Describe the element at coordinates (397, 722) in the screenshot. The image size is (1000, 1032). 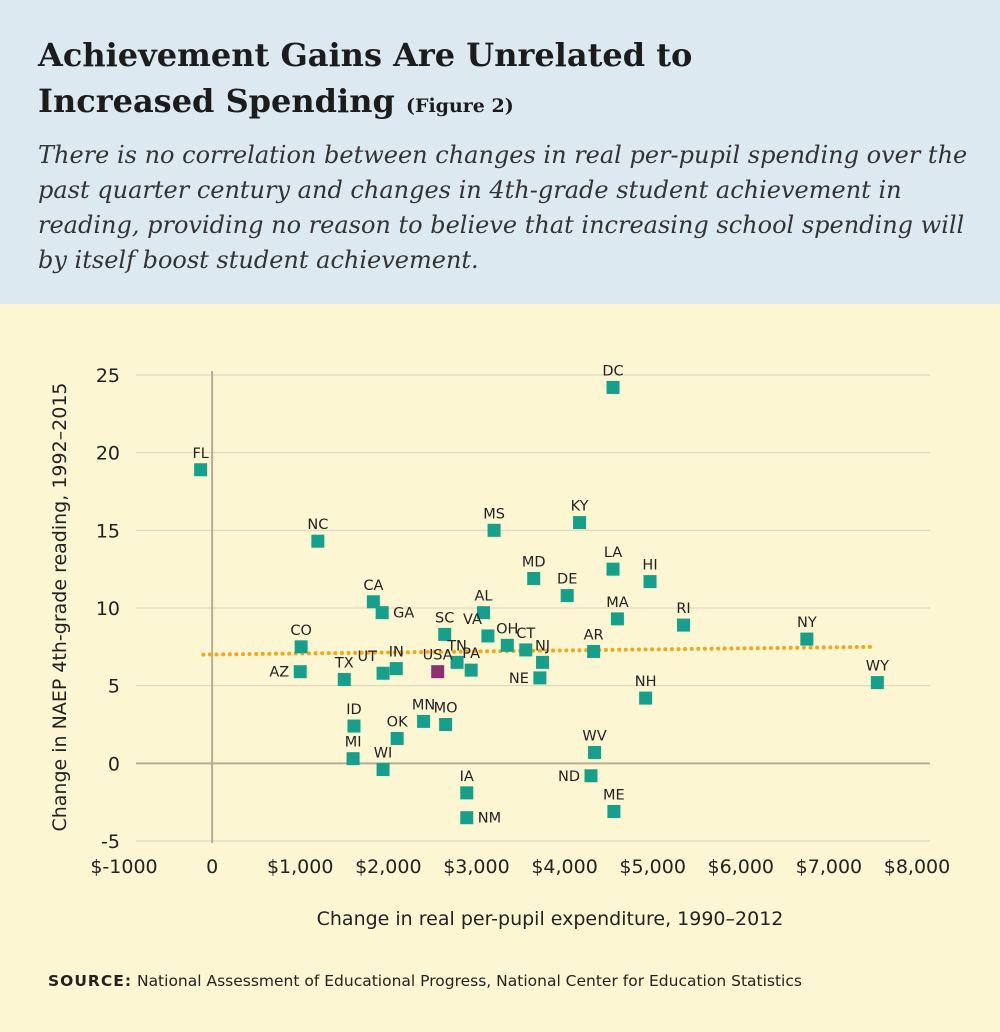
I see `point-label: OK` at that location.